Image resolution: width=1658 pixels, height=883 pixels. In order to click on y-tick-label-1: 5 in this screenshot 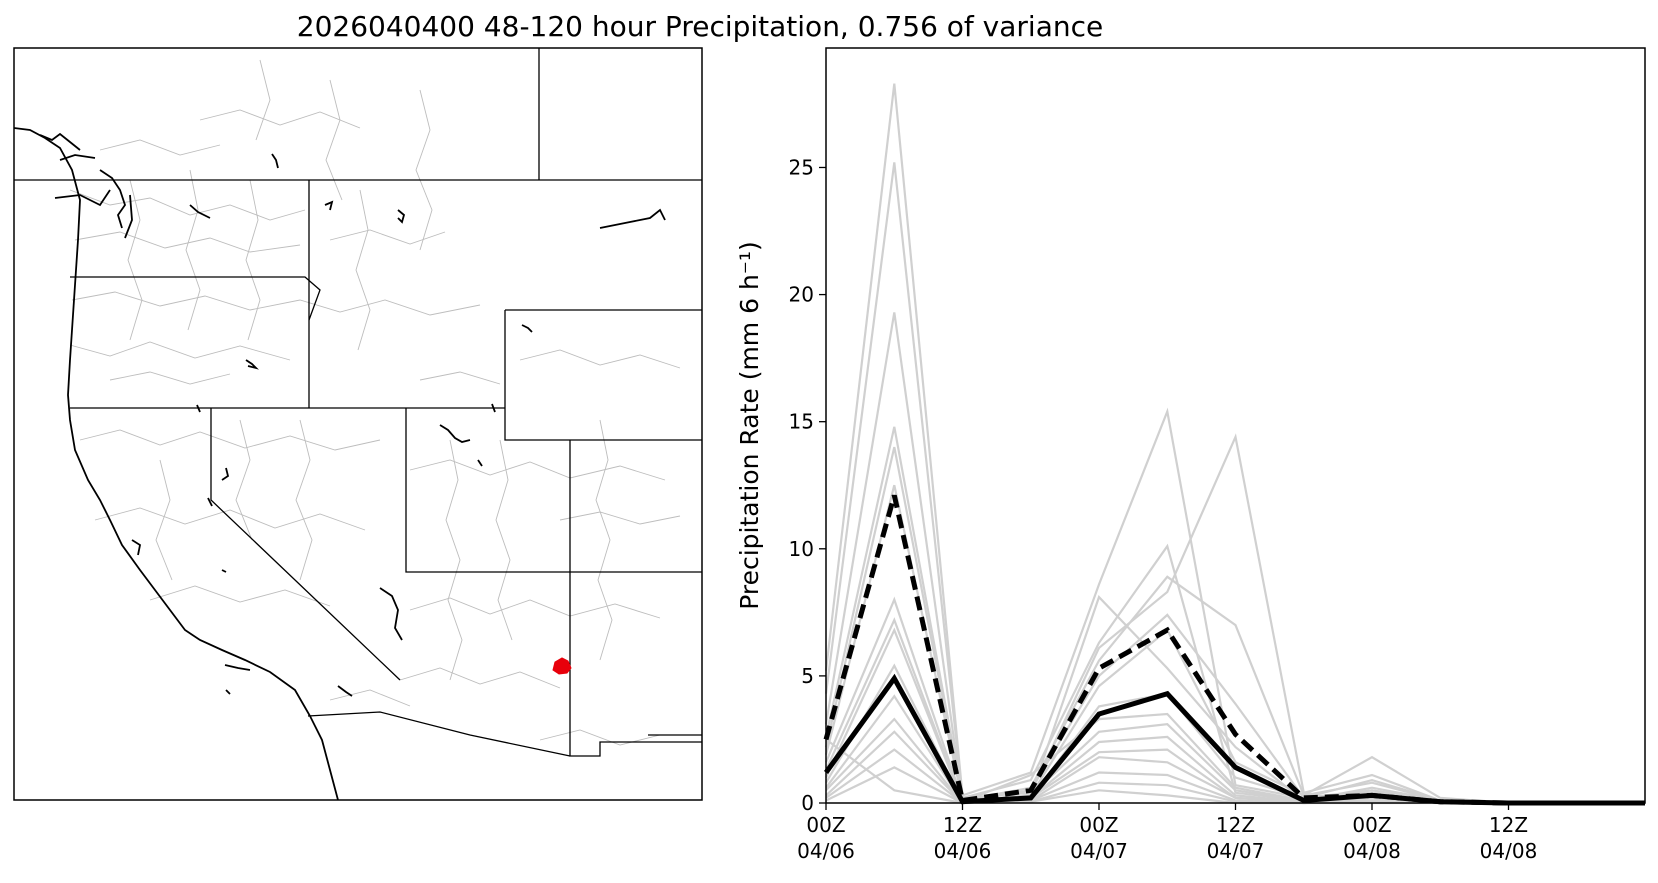, I will do `click(807, 676)`.